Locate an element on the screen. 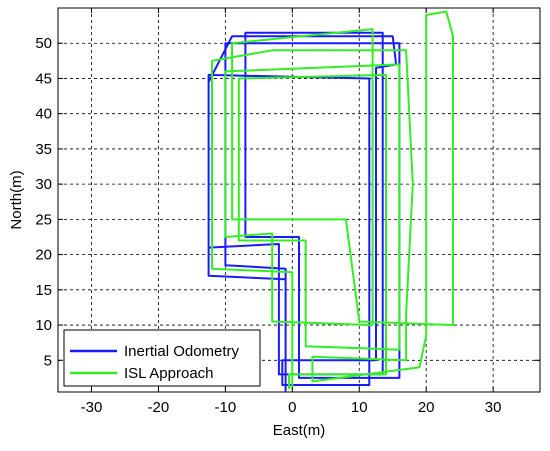 The width and height of the screenshot is (550, 451). y-axis-label: North(m) is located at coordinates (16, 199).